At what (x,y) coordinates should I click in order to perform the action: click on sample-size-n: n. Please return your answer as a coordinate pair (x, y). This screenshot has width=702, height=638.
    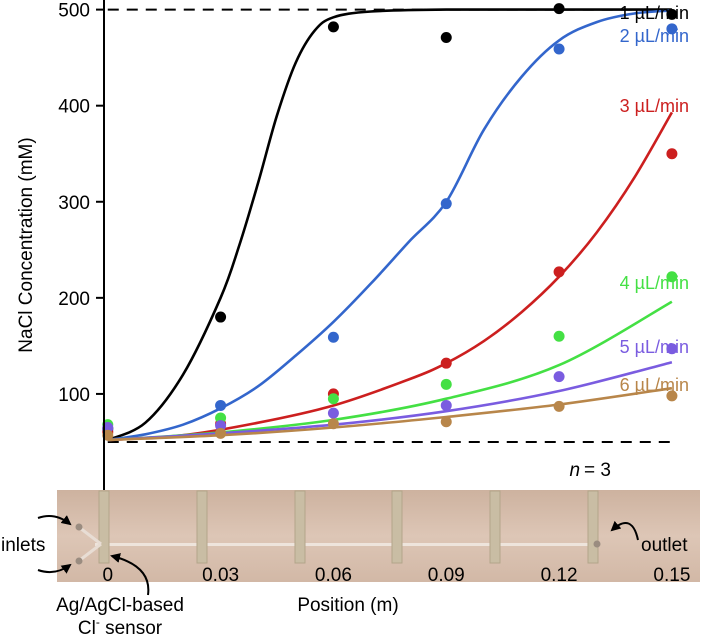
    Looking at the image, I should click on (574, 470).